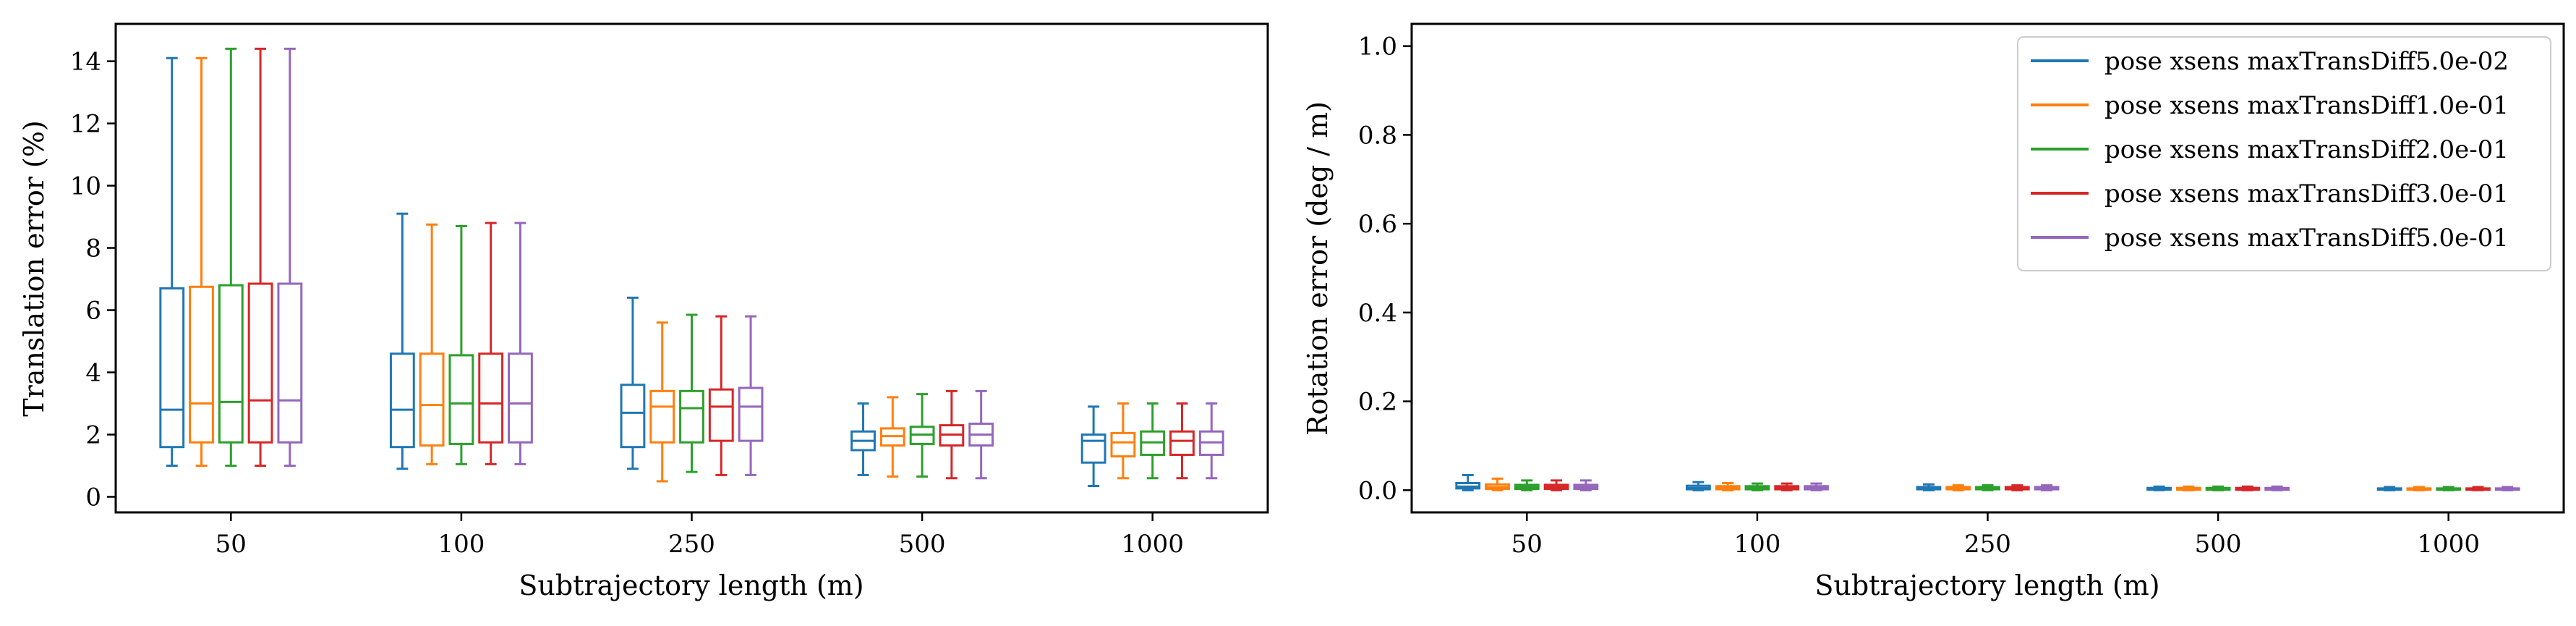 This screenshot has height=626, width=2576. What do you see at coordinates (34, 268) in the screenshot?
I see `y-axis-label-translation: Translation error (%)` at bounding box center [34, 268].